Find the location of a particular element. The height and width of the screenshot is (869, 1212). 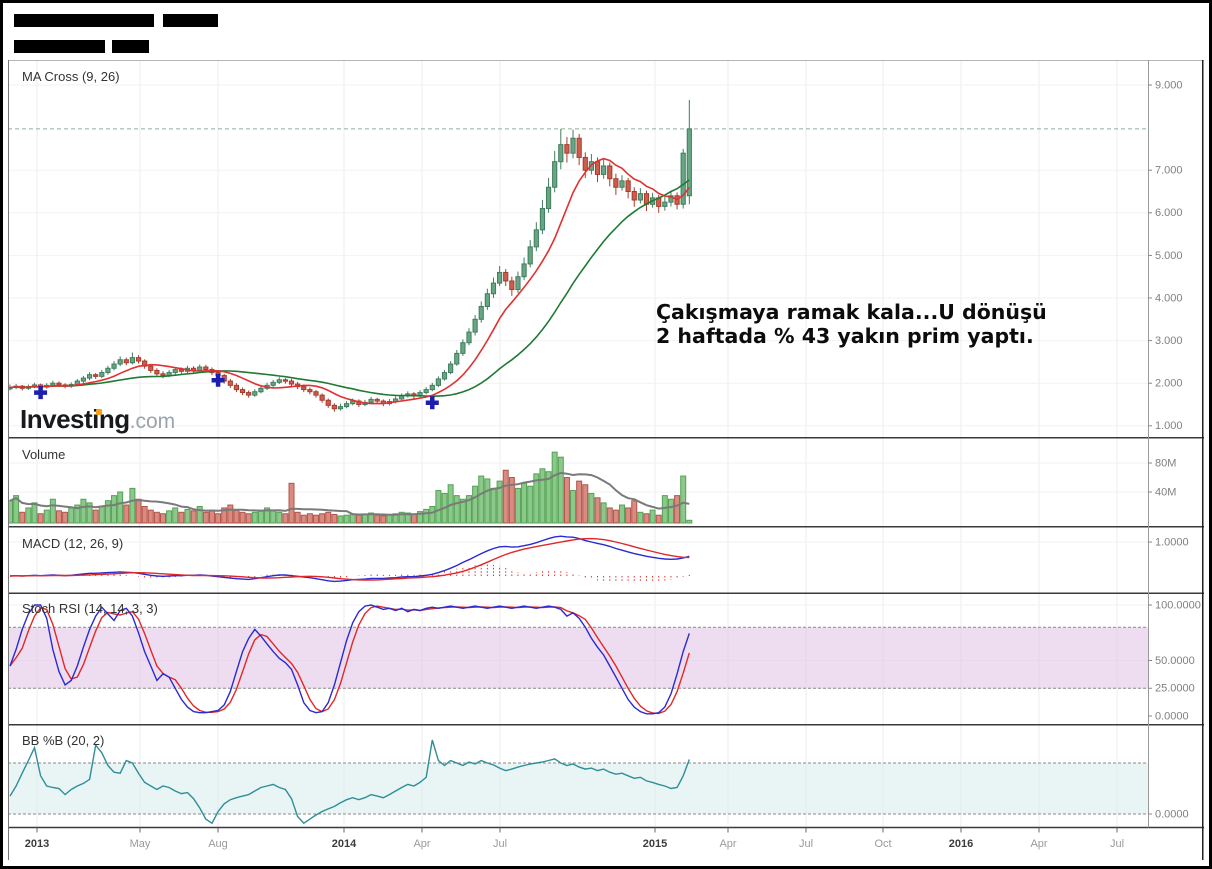

redacted-chart-subtitle is located at coordinates (59, 46).